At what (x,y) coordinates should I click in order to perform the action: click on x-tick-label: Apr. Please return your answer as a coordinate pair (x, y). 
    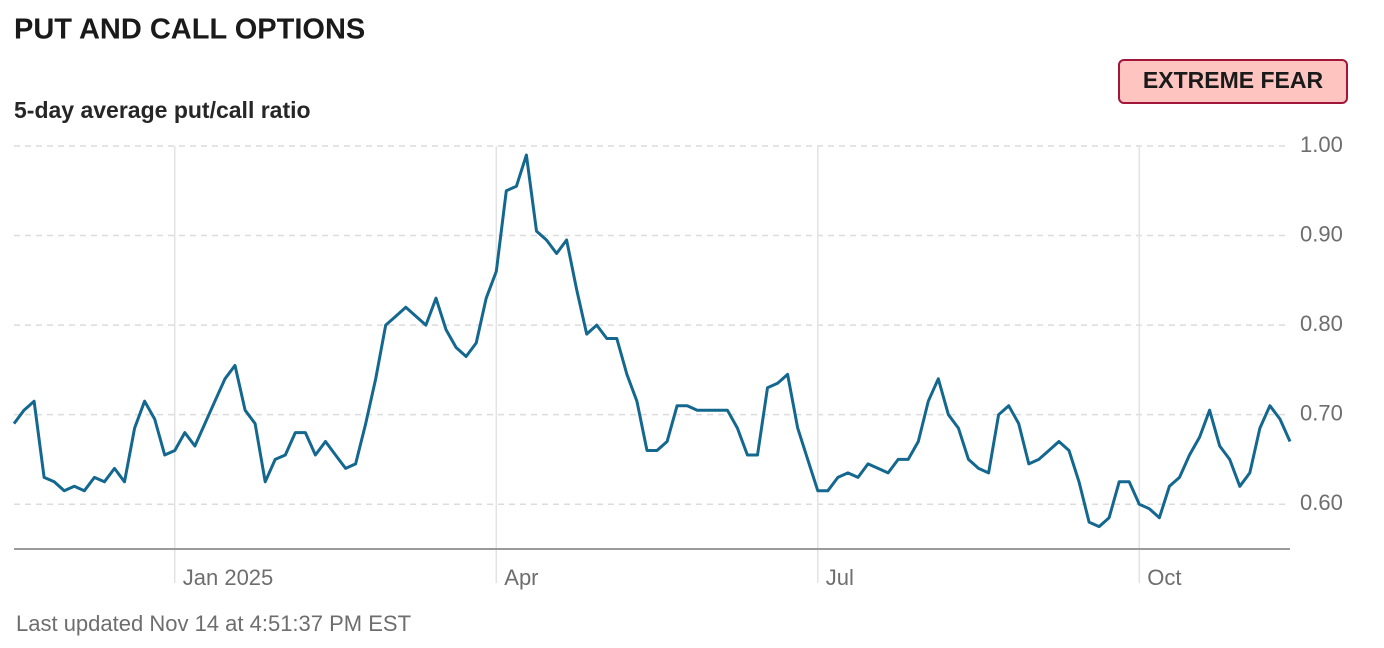
    Looking at the image, I should click on (521, 577).